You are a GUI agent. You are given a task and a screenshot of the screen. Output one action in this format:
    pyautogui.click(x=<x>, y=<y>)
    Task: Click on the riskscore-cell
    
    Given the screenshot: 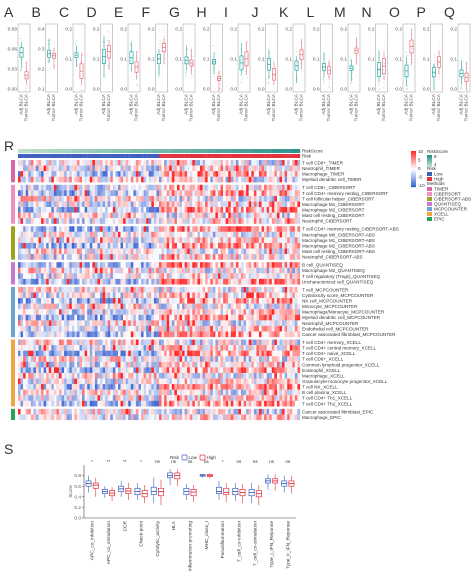 What is the action you would take?
    pyautogui.click(x=191, y=151)
    